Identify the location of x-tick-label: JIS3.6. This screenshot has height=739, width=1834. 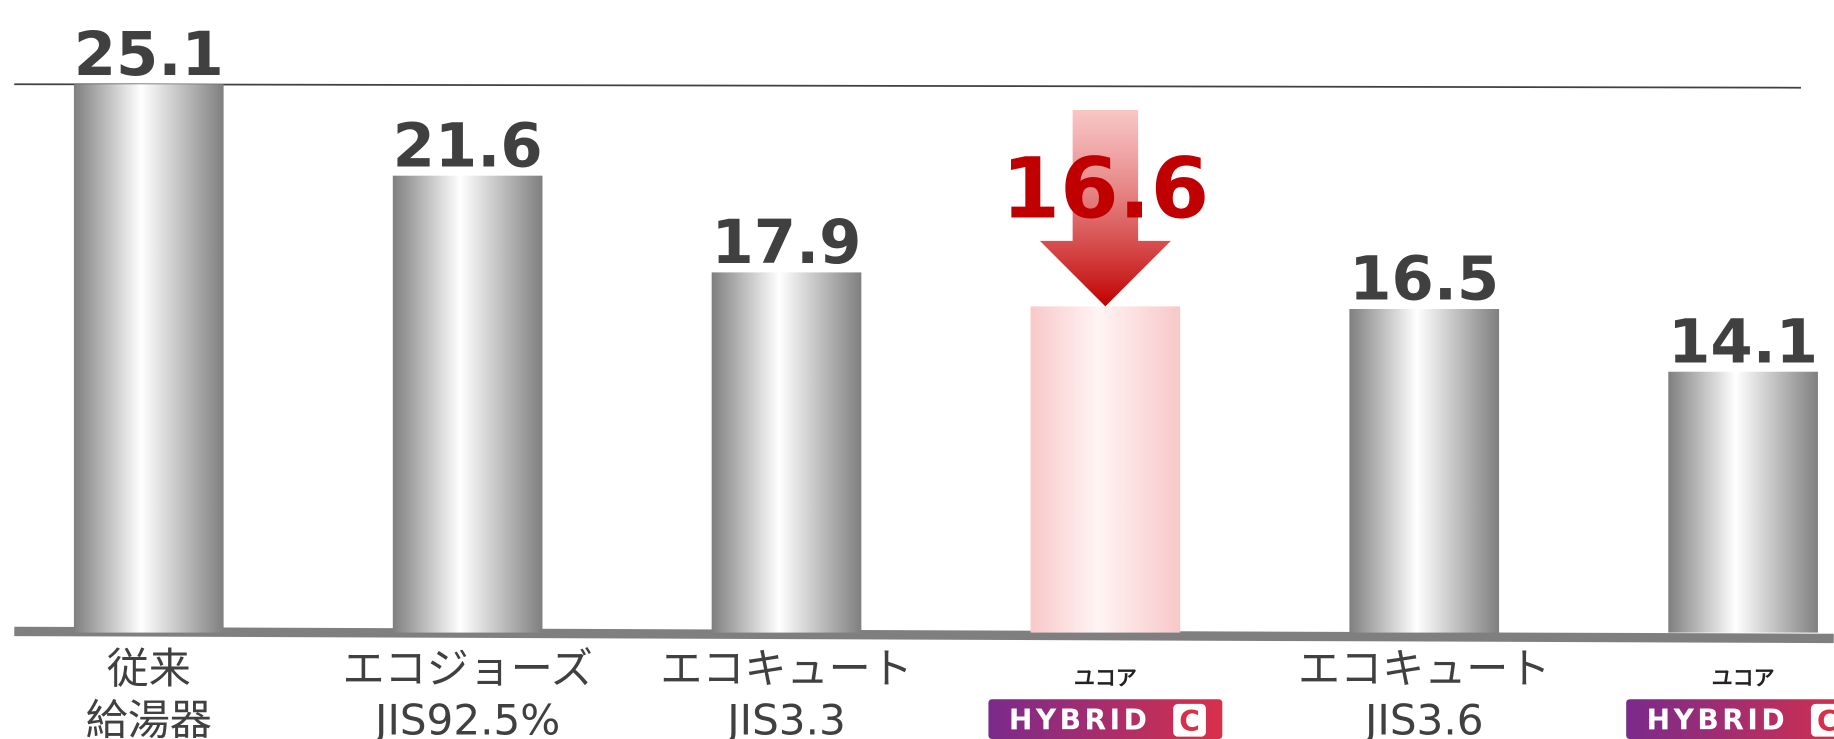
(1422, 717).